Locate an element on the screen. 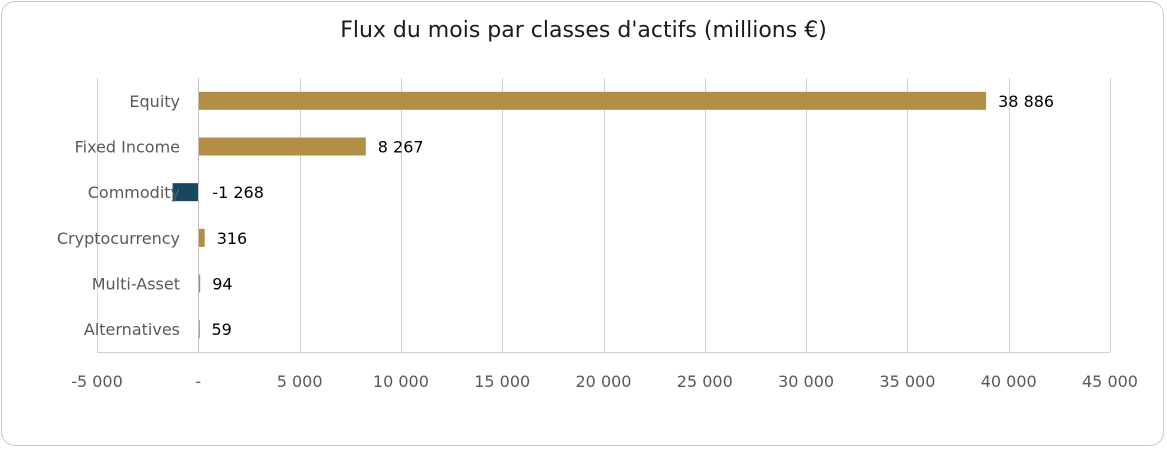 The image size is (1167, 449). category-label: Equity is located at coordinates (154, 101).